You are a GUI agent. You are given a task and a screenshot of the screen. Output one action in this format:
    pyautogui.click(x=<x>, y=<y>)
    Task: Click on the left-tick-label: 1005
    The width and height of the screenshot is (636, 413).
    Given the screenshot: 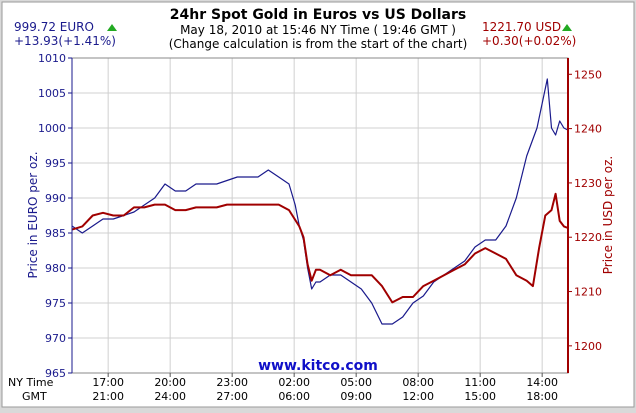 What is the action you would take?
    pyautogui.click(x=52, y=93)
    